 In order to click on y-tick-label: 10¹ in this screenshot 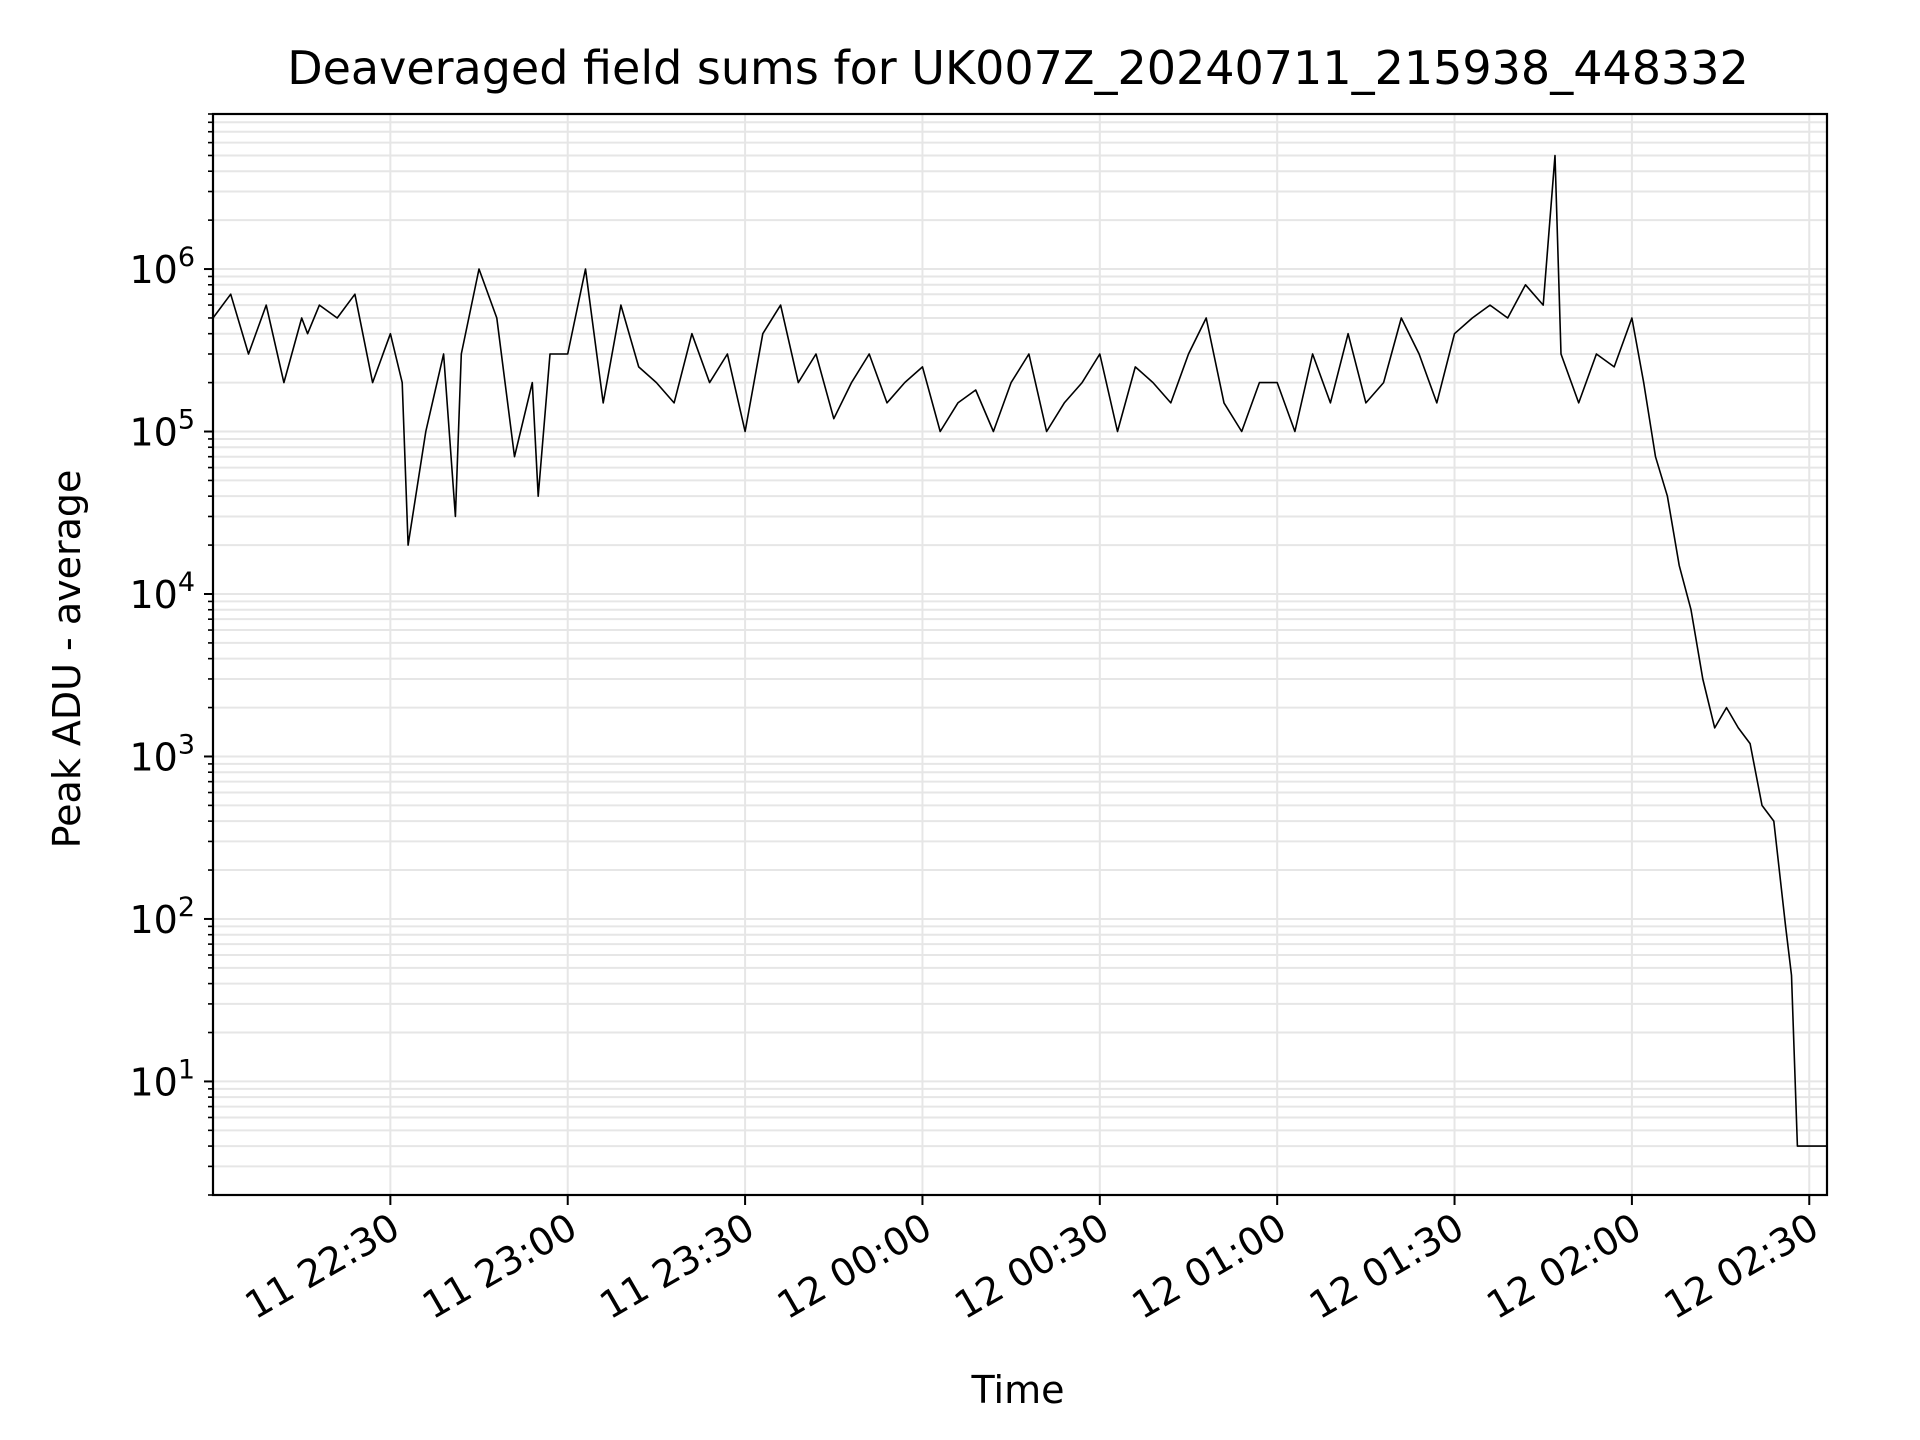, I will do `click(162, 1079)`.